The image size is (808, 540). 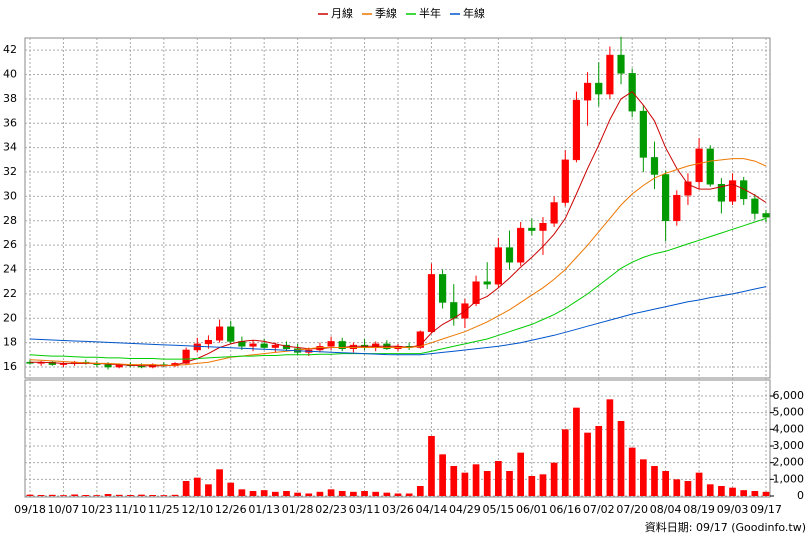 What do you see at coordinates (10, 293) in the screenshot?
I see `y-tick-label: 22` at bounding box center [10, 293].